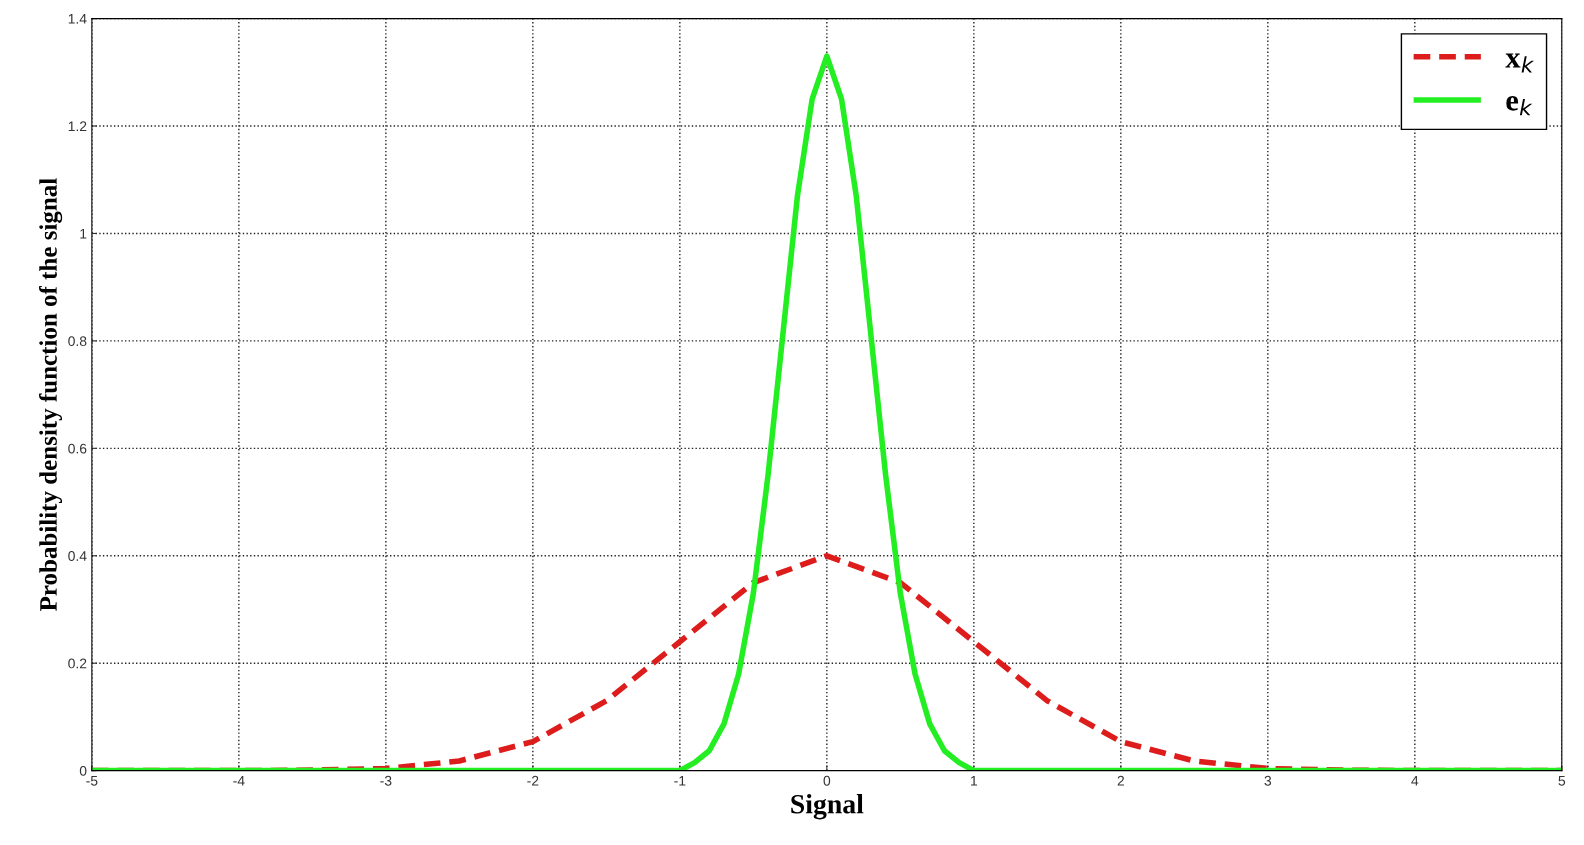 Image resolution: width=1584 pixels, height=845 pixels. Describe the element at coordinates (533, 780) in the screenshot. I see `x-tick-label: -2` at that location.